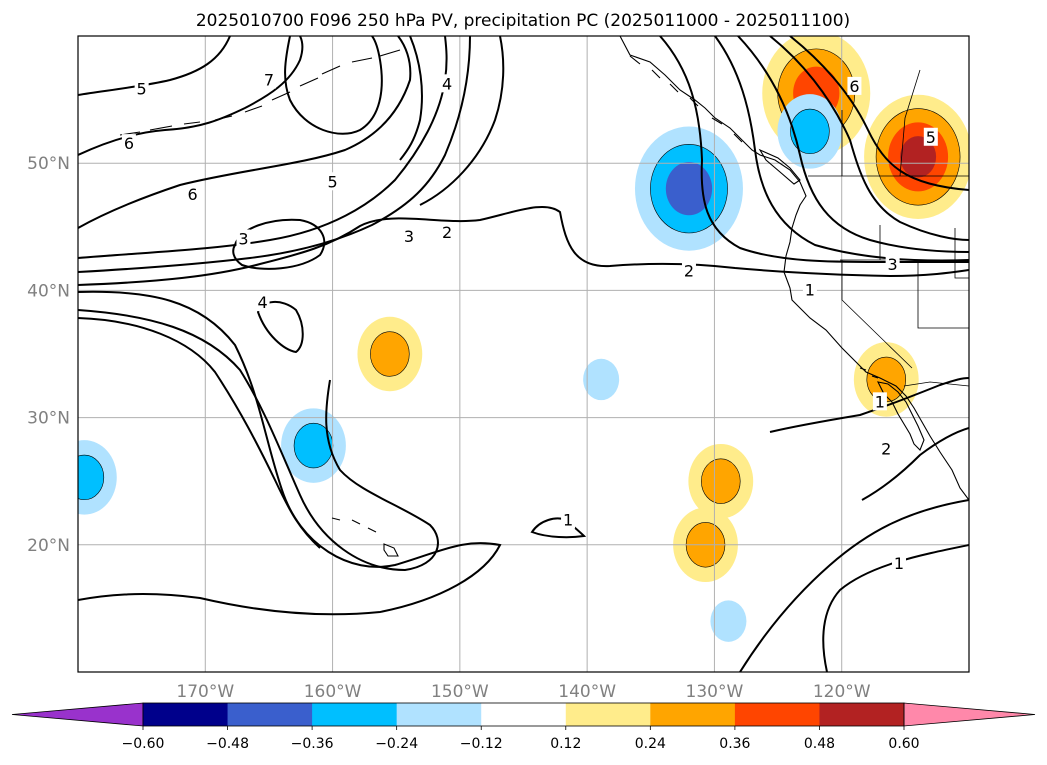  Describe the element at coordinates (650, 744) in the screenshot. I see `colorbar-tick-label: 0.24` at that location.